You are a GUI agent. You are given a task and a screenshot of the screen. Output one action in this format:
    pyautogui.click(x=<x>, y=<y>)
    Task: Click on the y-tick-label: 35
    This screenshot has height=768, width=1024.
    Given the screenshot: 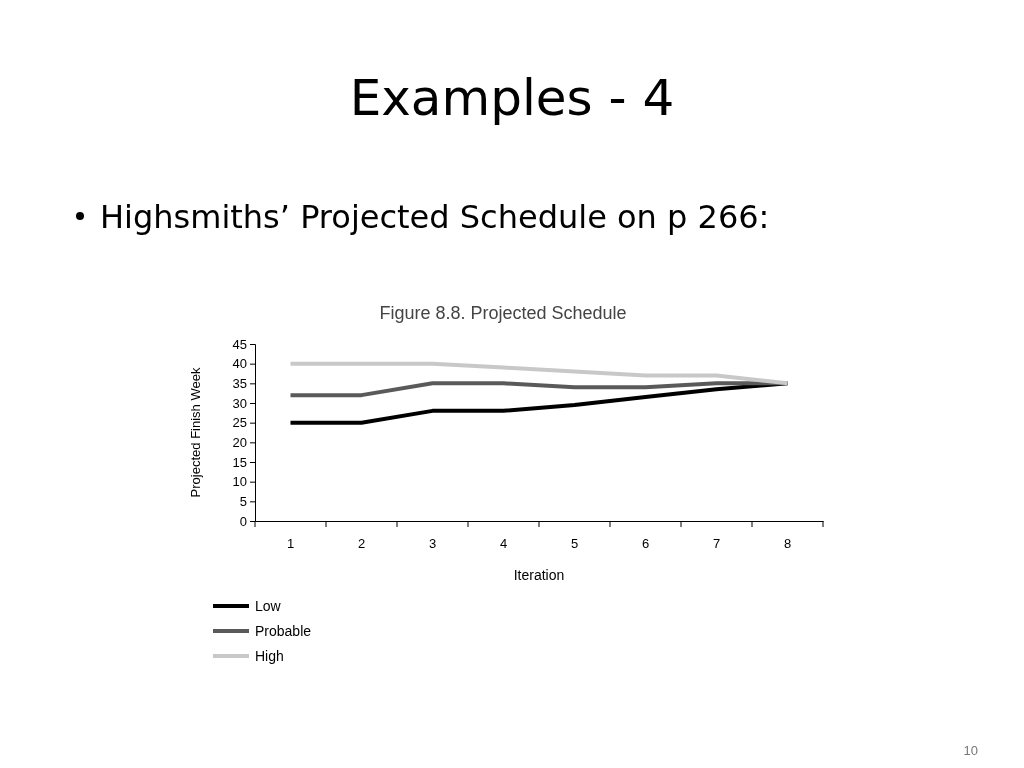 What is the action you would take?
    pyautogui.click(x=239, y=383)
    